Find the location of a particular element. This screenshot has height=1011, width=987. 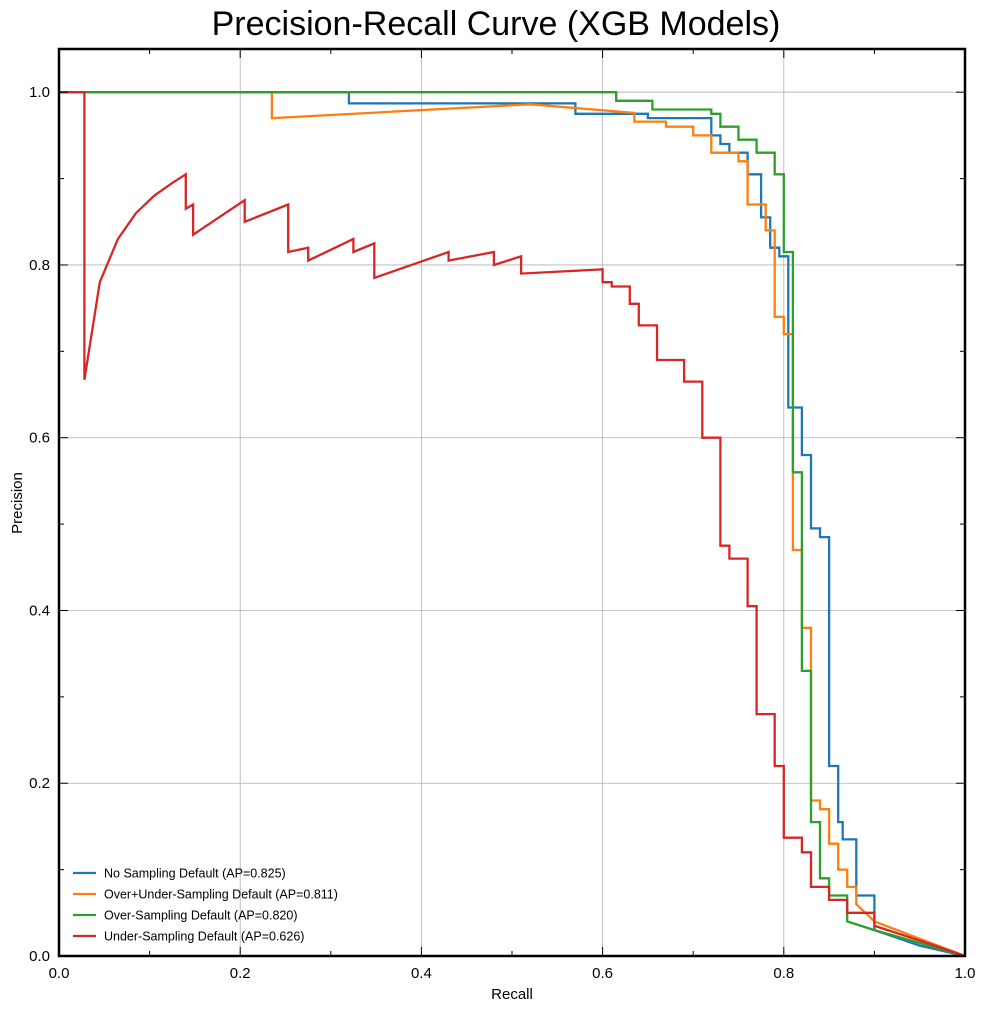

chart-title: Precision-Recall Curve (XGB Models) is located at coordinates (496, 24).